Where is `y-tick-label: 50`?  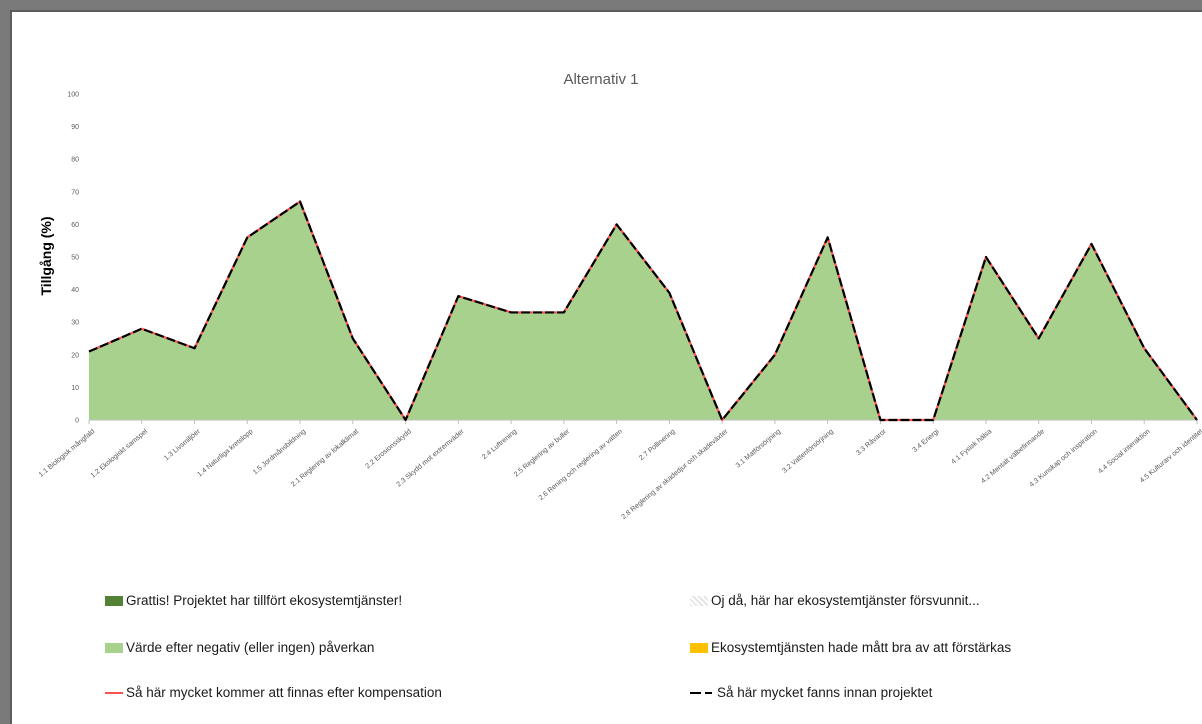
y-tick-label: 50 is located at coordinates (75, 258).